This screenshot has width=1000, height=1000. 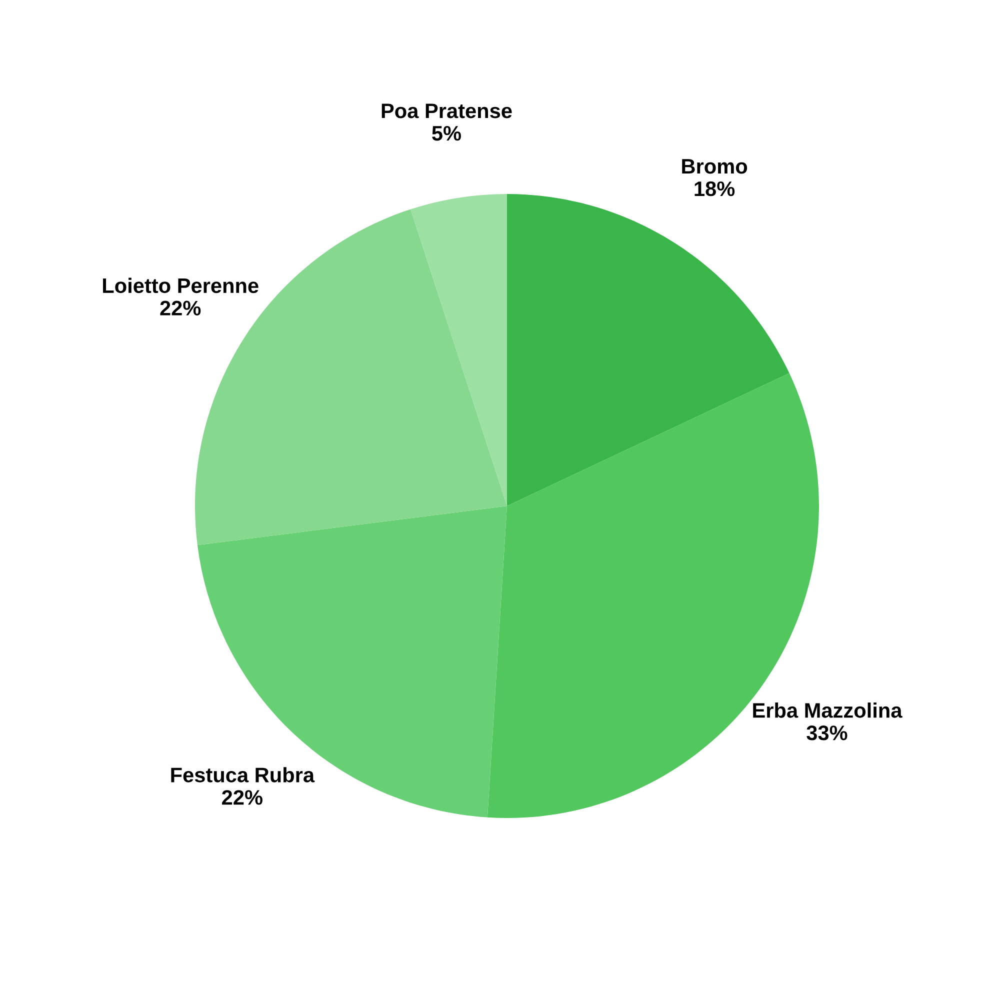 I want to click on data-label: 5%, so click(x=446, y=133).